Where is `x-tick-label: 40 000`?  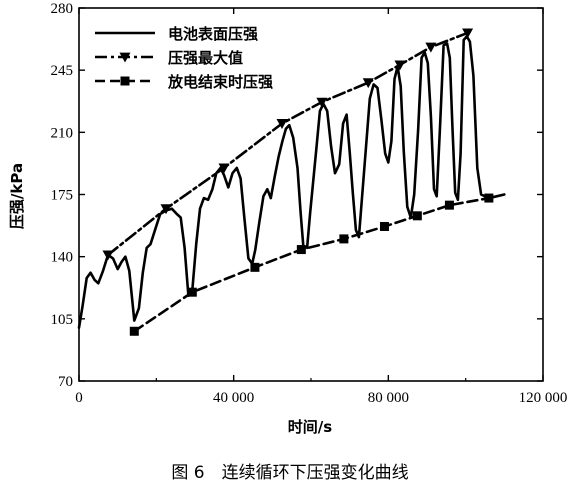 x-tick-label: 40 000 is located at coordinates (233, 398).